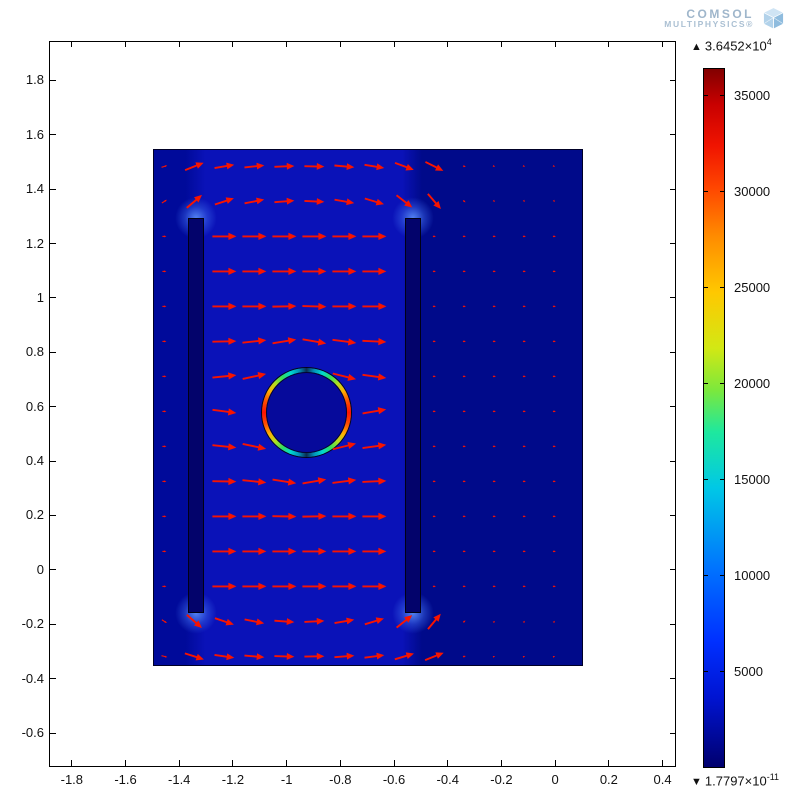 The image size is (800, 800). What do you see at coordinates (34, 134) in the screenshot?
I see `y-axis-tick-label: 1.6` at bounding box center [34, 134].